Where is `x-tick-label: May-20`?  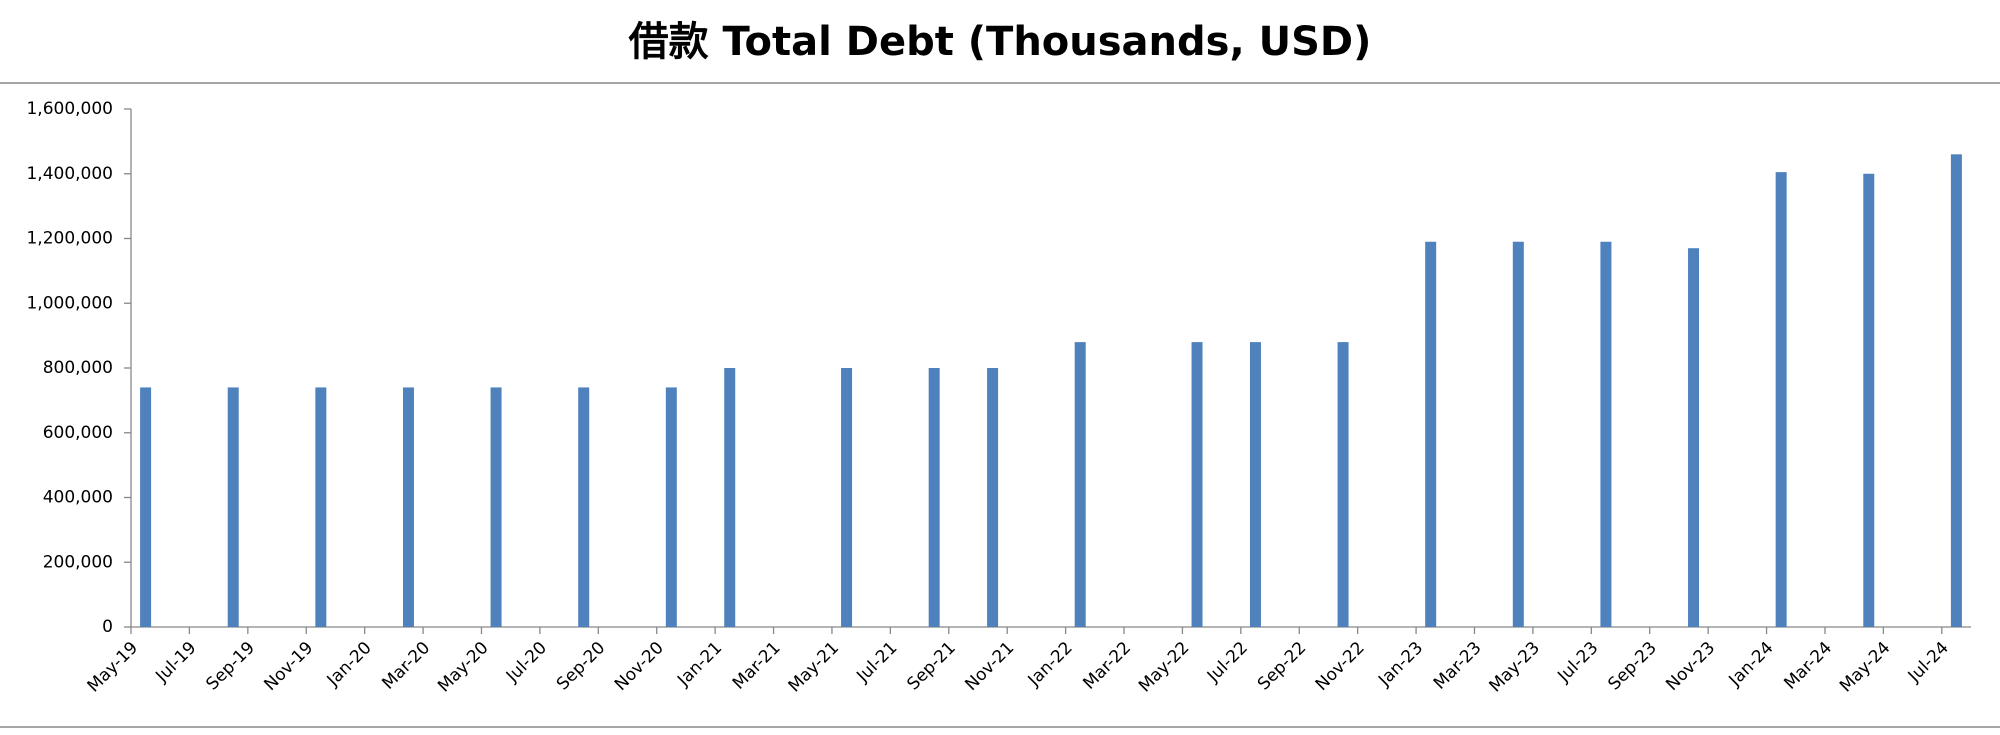 x-tick-label: May-20 is located at coordinates (463, 667).